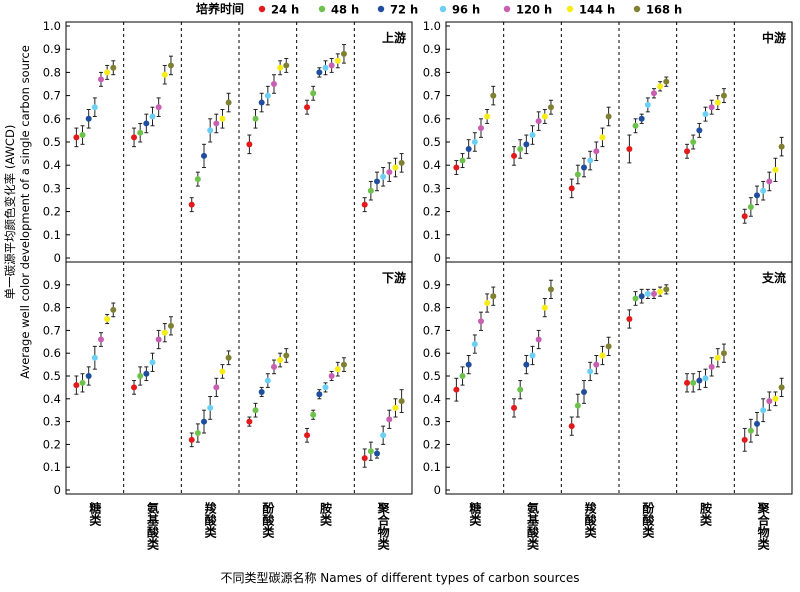 This screenshot has width=800, height=592. I want to click on category-label-3-4: 胺类, so click(706, 514).